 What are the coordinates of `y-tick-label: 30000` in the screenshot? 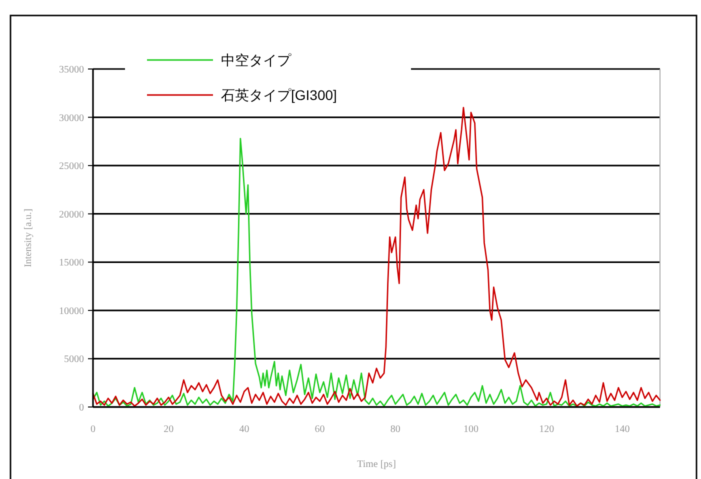 It's located at (71, 118).